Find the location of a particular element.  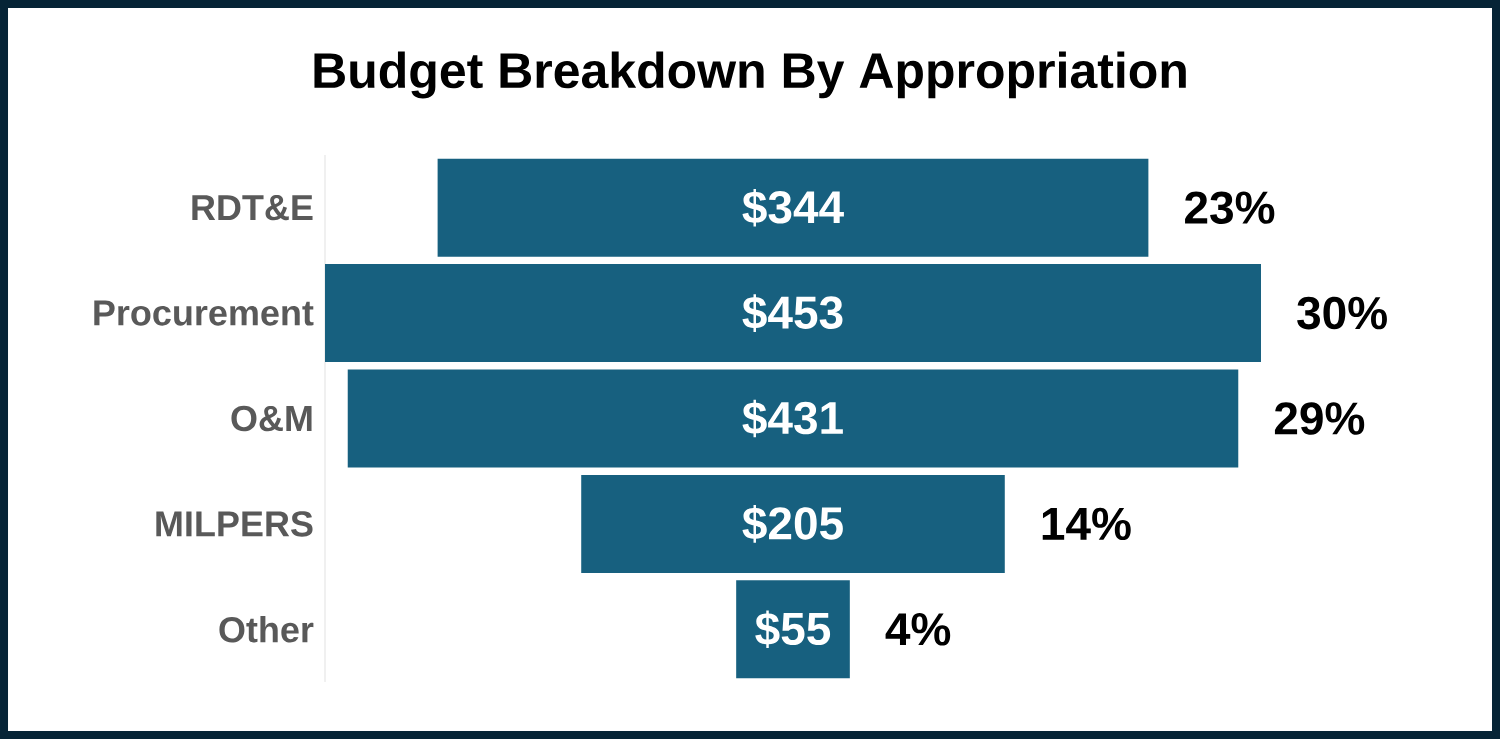

text: 4% is located at coordinates (918, 629).